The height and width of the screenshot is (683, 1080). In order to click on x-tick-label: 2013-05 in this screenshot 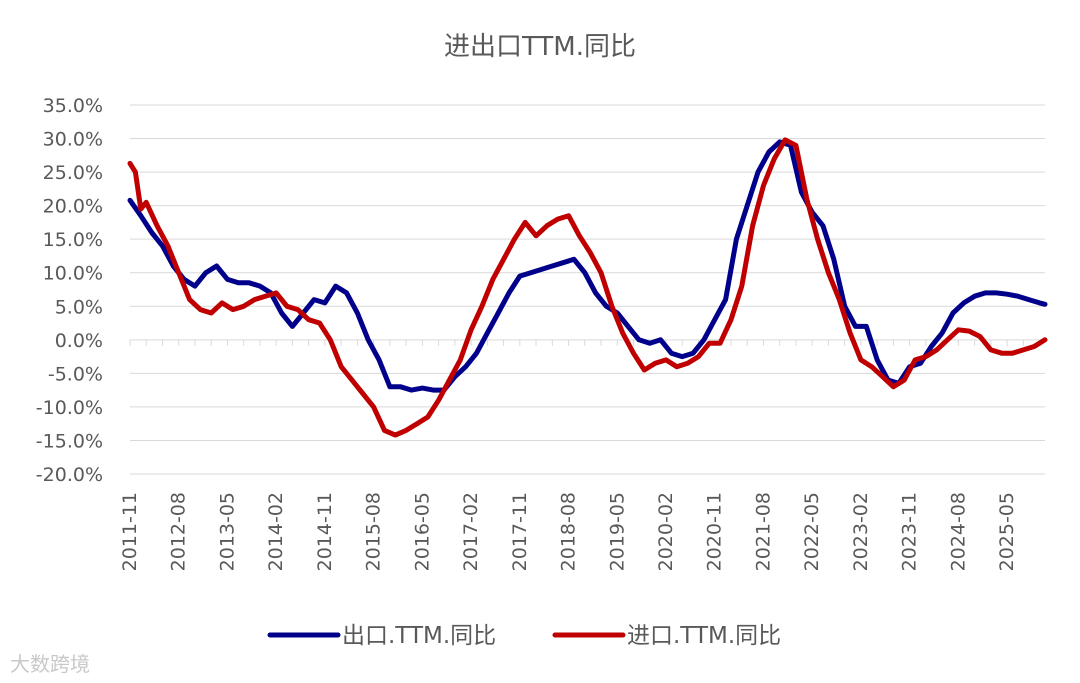, I will do `click(227, 531)`.